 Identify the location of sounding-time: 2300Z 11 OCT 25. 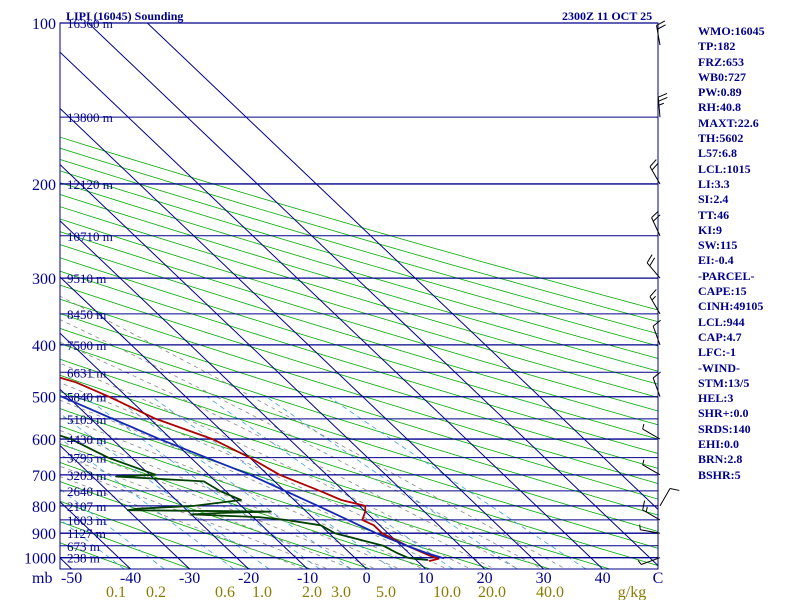
(607, 16).